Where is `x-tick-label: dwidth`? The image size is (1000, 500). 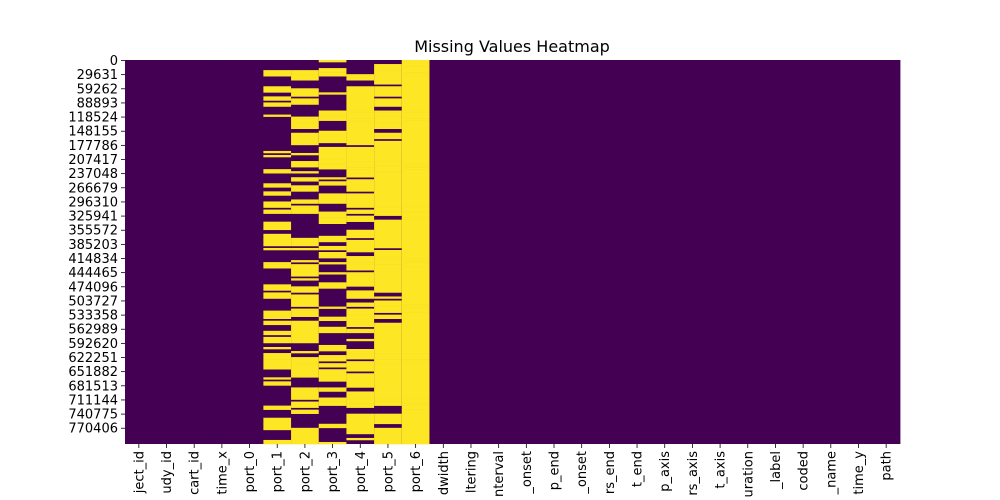 x-tick-label: dwidth is located at coordinates (444, 473).